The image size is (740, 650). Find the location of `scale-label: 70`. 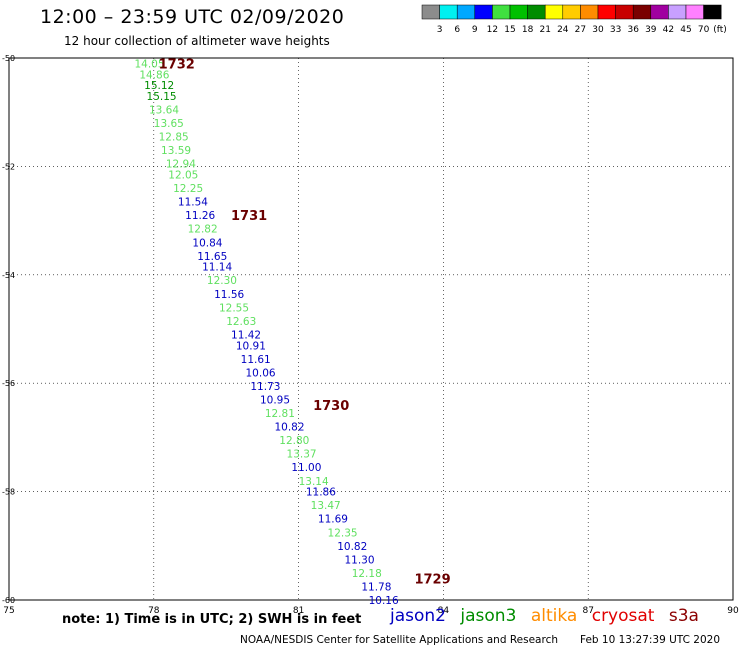

scale-label: 70 is located at coordinates (704, 30).